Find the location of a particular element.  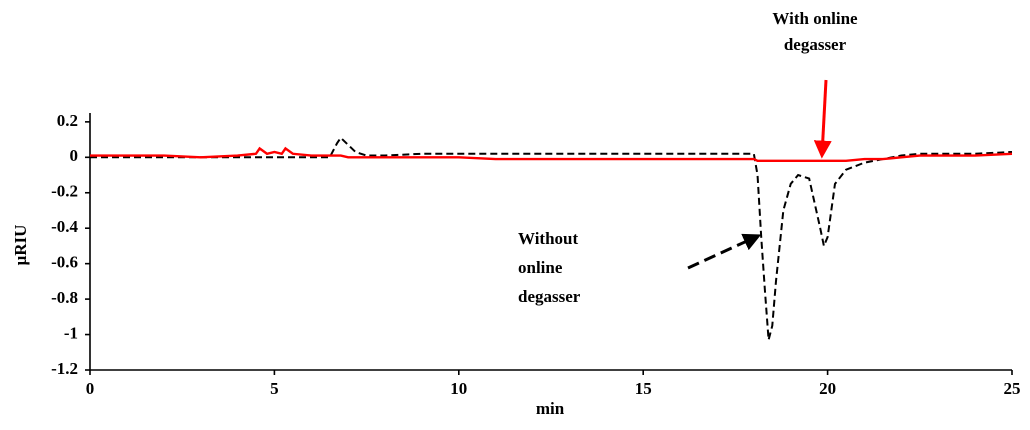

y-tick-label: 0 is located at coordinates (74, 155).